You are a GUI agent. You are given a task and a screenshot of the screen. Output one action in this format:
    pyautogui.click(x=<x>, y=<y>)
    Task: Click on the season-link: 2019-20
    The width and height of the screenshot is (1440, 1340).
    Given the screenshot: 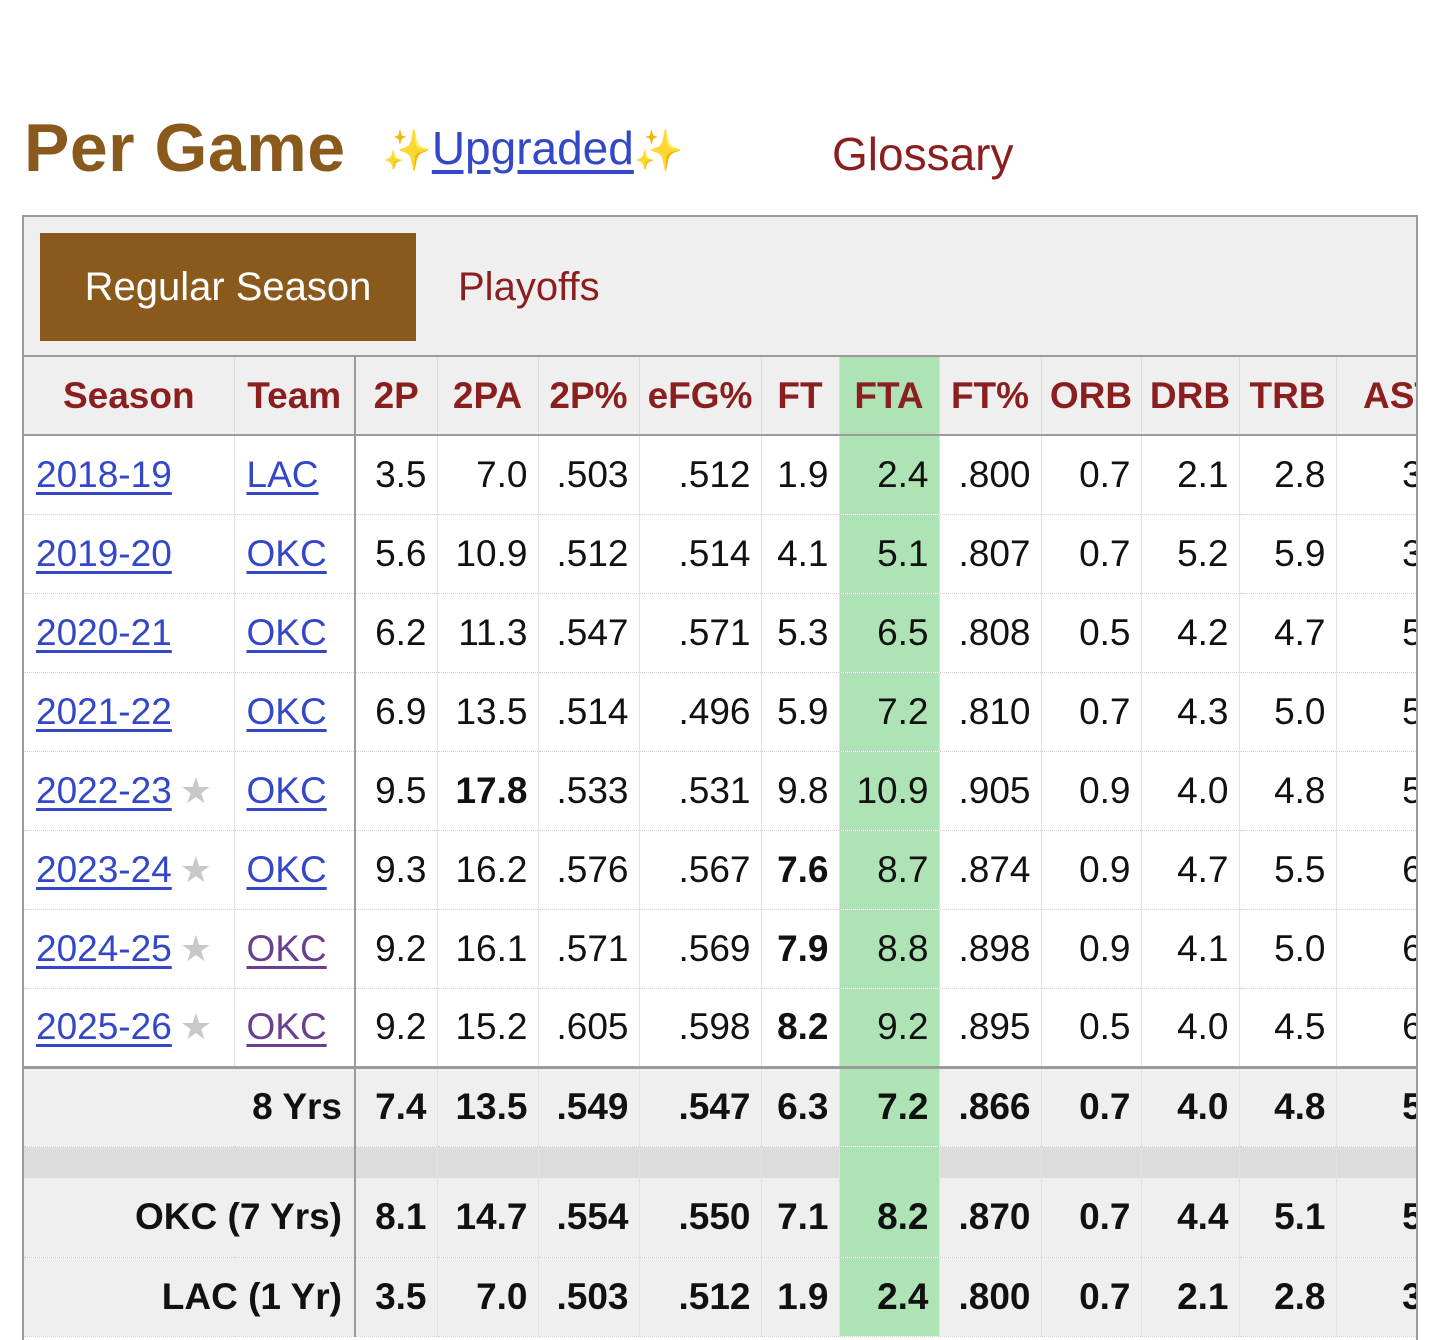 What is the action you would take?
    pyautogui.click(x=104, y=553)
    